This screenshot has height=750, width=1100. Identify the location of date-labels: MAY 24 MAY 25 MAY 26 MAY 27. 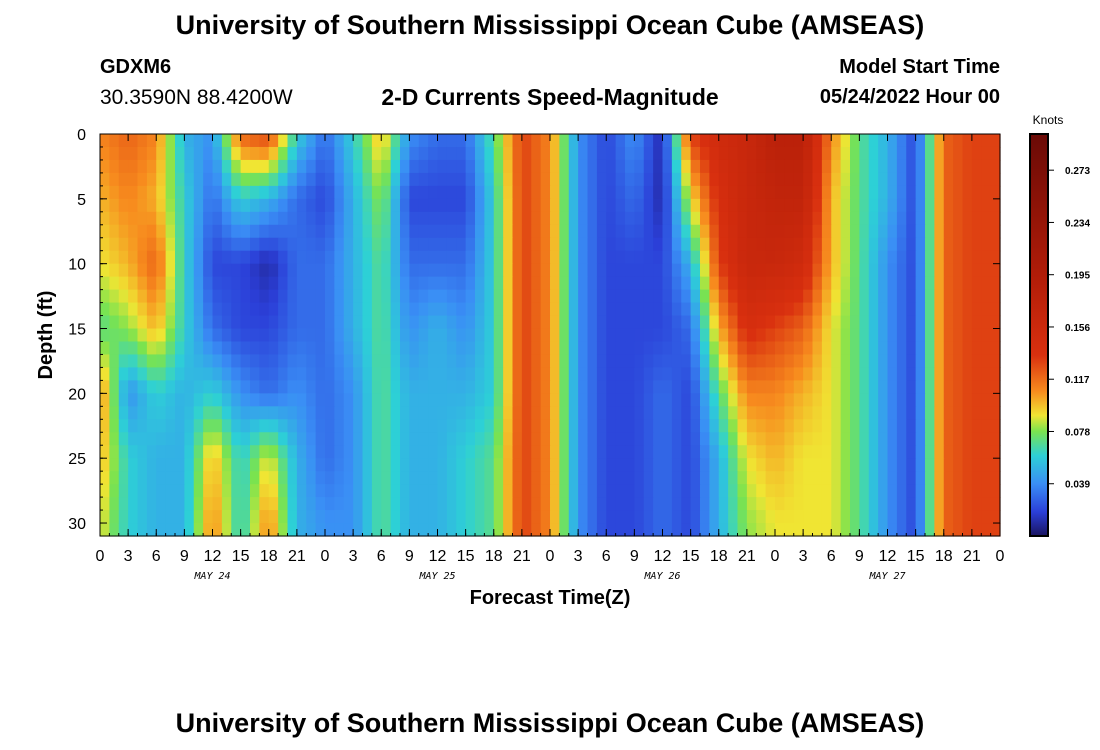
(549, 576).